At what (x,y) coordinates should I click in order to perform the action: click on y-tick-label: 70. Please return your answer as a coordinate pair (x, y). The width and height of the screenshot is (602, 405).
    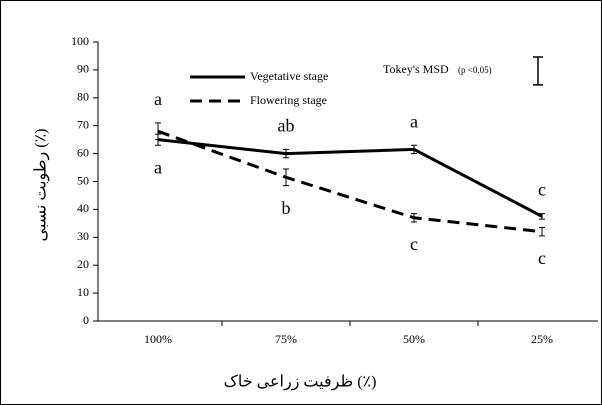
    Looking at the image, I should click on (83, 124).